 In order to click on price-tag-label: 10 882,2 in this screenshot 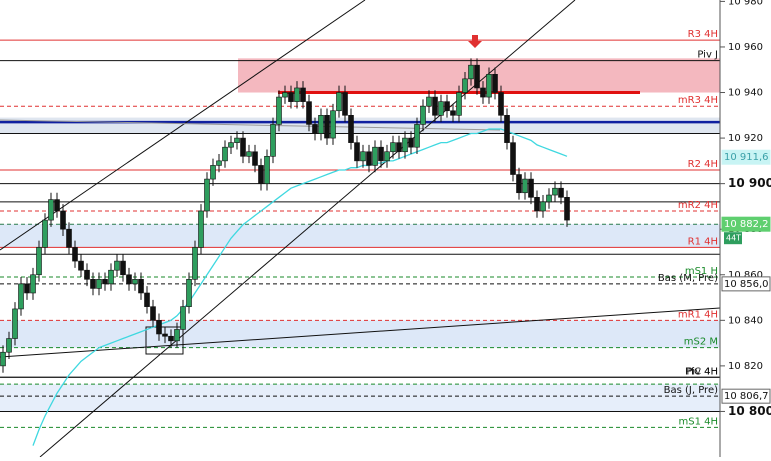, I will do `click(746, 224)`.